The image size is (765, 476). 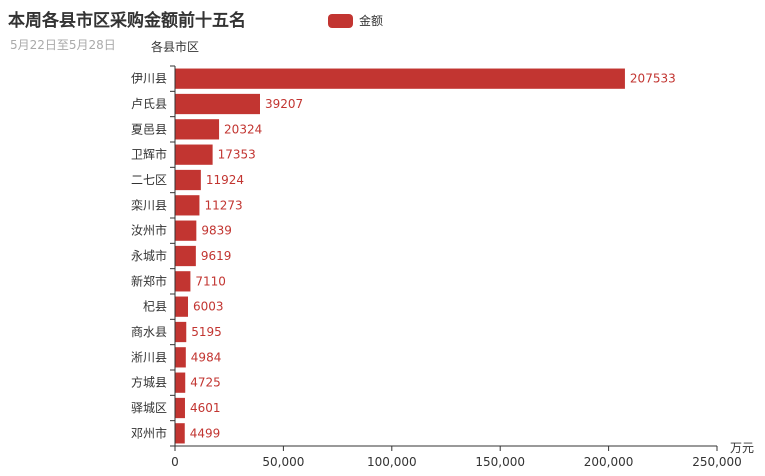 I want to click on x-tick-label: 100,000, so click(x=392, y=462).